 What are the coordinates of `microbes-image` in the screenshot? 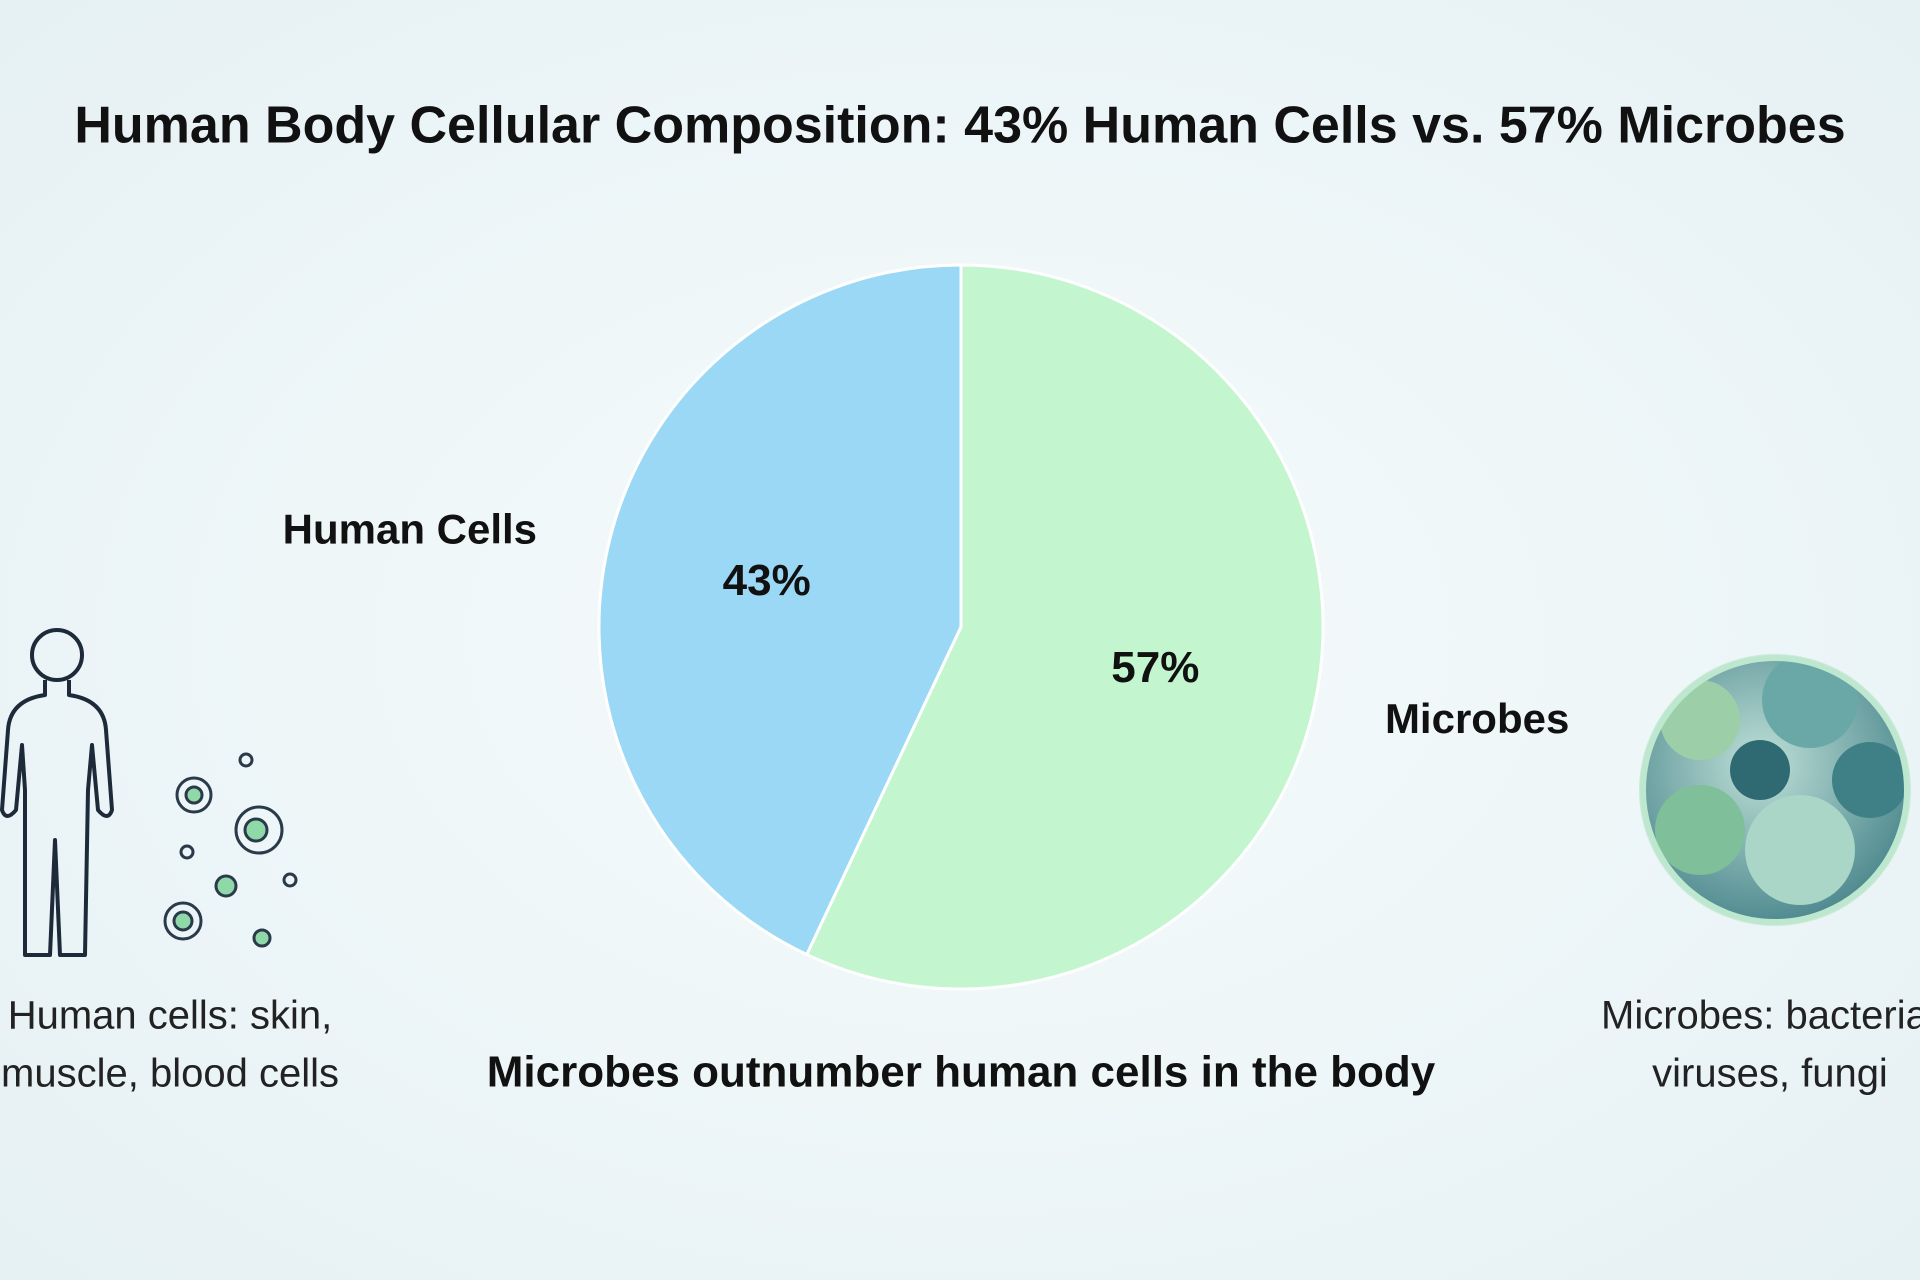 It's located at (1775, 790).